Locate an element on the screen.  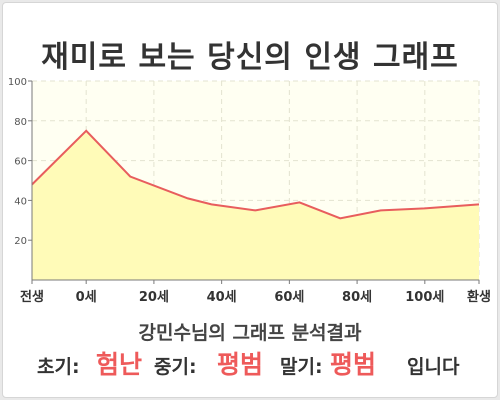
late-value: 평범 is located at coordinates (353, 364).